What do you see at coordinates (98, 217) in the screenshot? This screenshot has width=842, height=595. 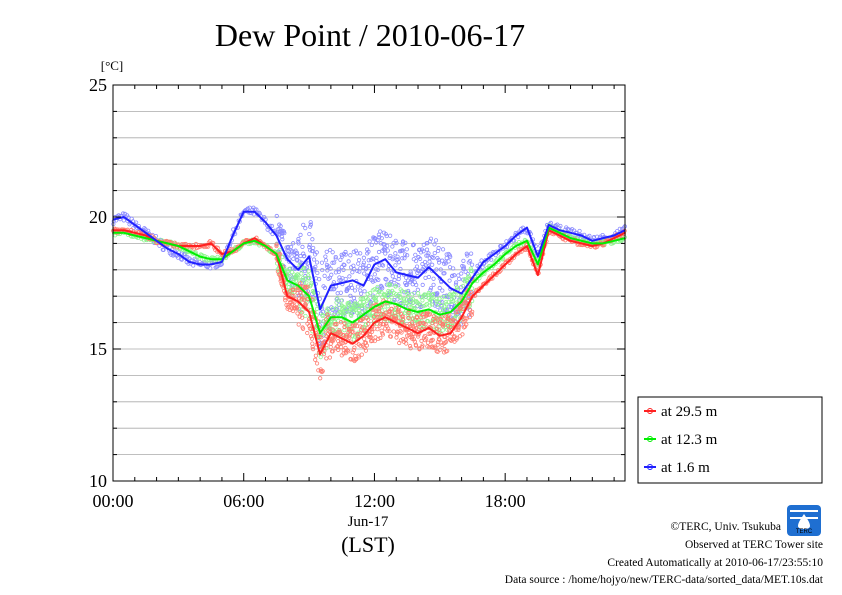 I see `y-tick-label: 20` at bounding box center [98, 217].